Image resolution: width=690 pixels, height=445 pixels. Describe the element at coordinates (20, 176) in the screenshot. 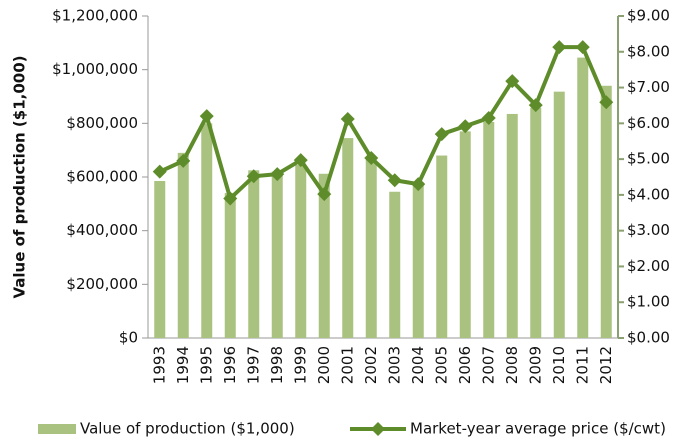

I see `y-axis-label: Value of production ($1,000)` at that location.